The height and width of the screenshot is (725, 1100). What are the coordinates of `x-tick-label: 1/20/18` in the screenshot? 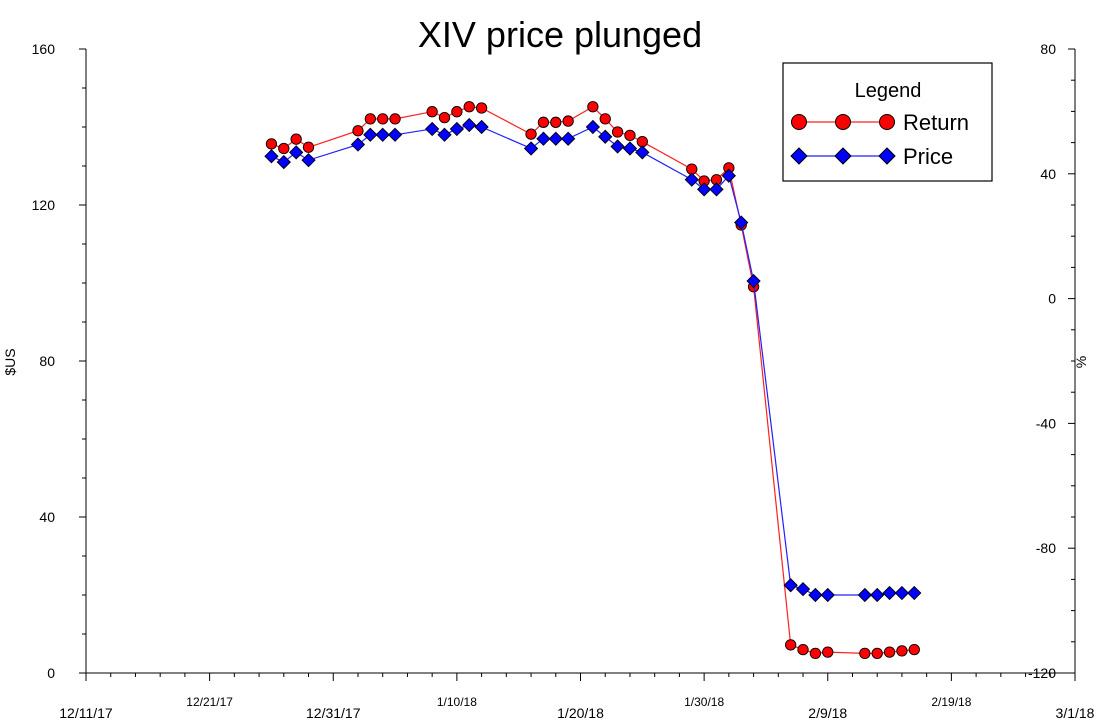 It's located at (580, 713).